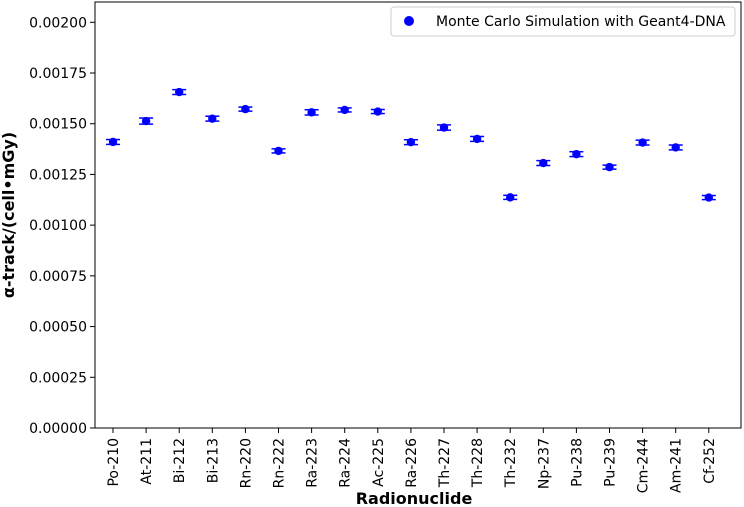 This screenshot has height=507, width=744. I want to click on x-tick-label: Th-232, so click(511, 463).